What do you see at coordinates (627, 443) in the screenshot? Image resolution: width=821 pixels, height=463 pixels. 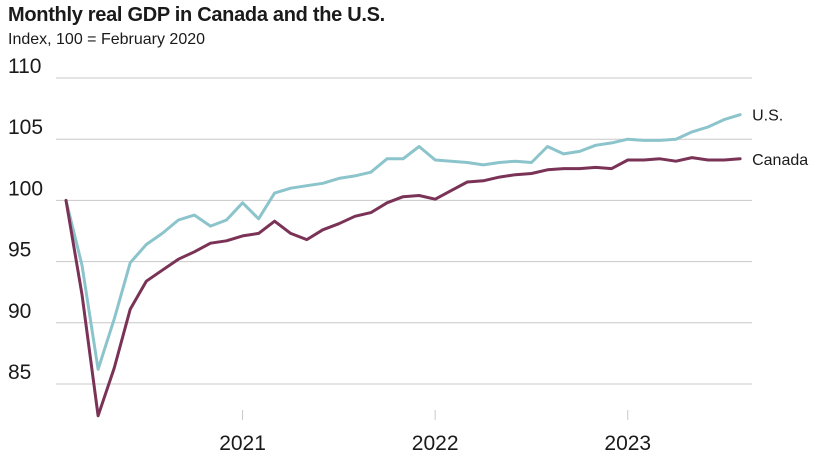 I see `x-tick-label: 2023` at bounding box center [627, 443].